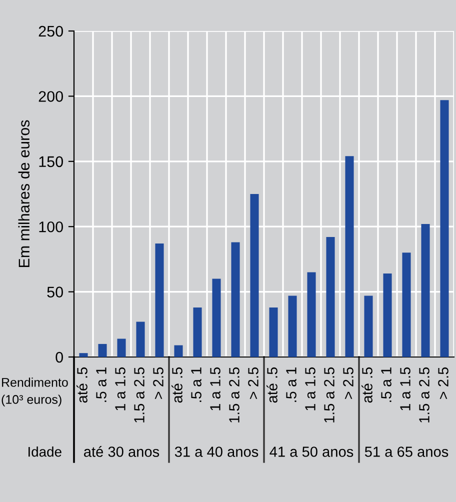 Image resolution: width=456 pixels, height=502 pixels. What do you see at coordinates (35, 392) in the screenshot?
I see `text: Rendimento (10³ euros)` at bounding box center [35, 392].